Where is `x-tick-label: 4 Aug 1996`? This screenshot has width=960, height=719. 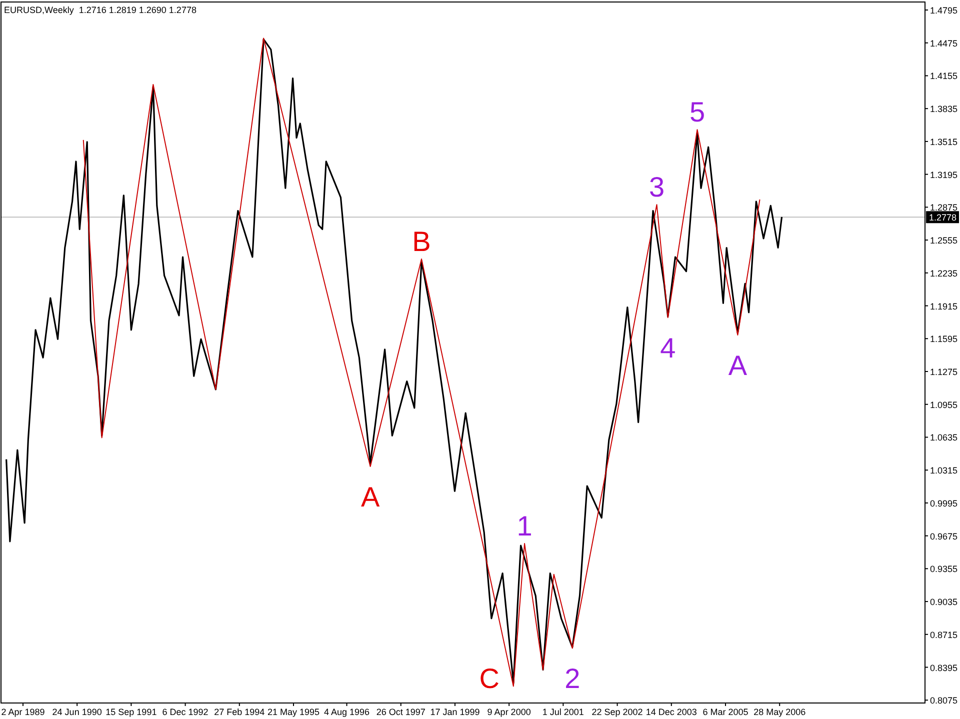
x-tick-label: 4 Aug 1996 is located at coordinates (347, 712).